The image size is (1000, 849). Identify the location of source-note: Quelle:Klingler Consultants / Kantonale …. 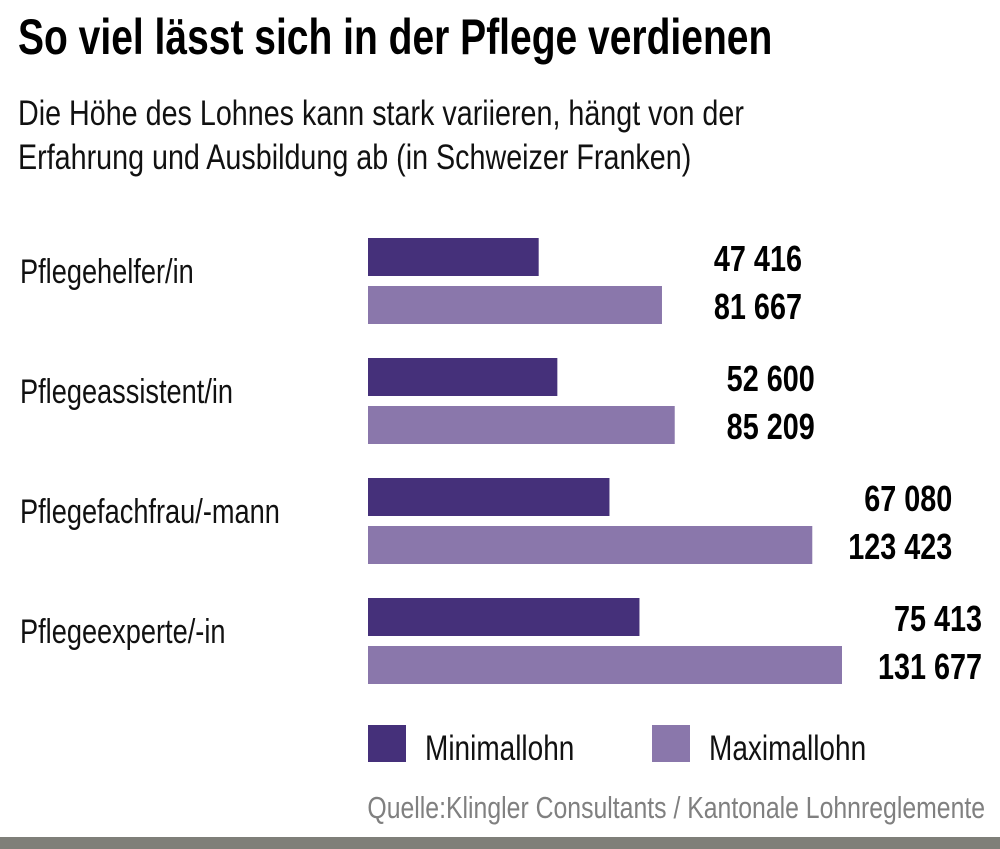
(676, 807).